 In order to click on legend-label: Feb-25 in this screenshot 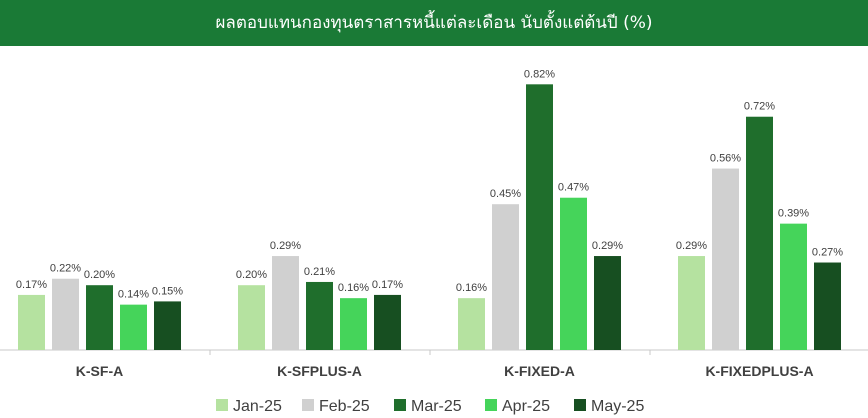, I will do `click(344, 406)`.